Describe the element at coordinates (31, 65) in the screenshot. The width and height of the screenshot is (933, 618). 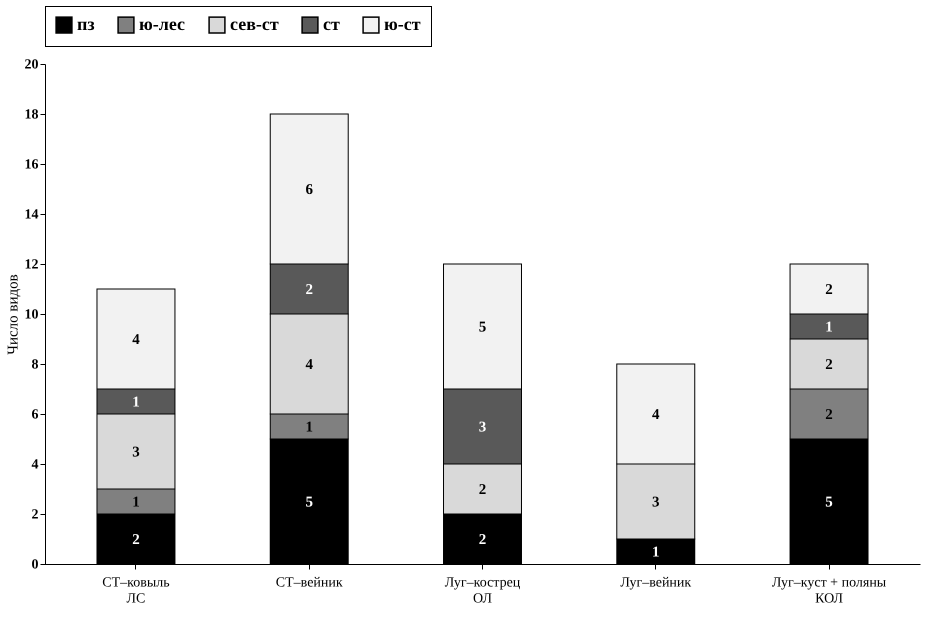
I see `y-tick-label: 20` at that location.